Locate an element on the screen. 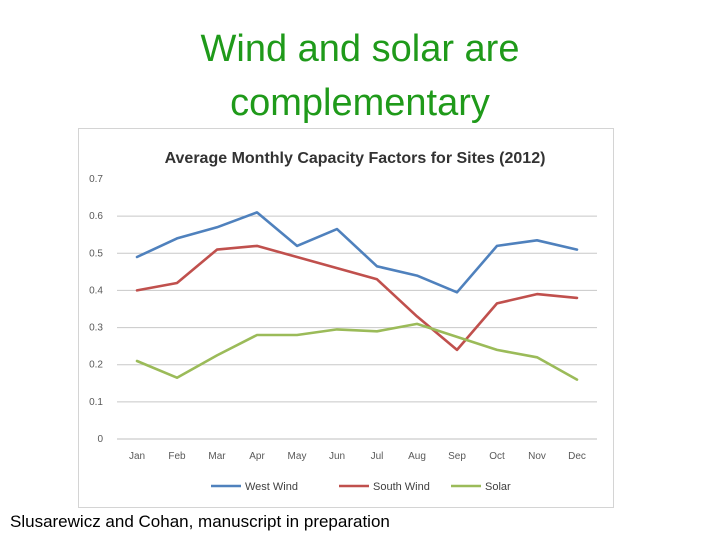  y-tick-label: 0.3 is located at coordinates (96, 328).